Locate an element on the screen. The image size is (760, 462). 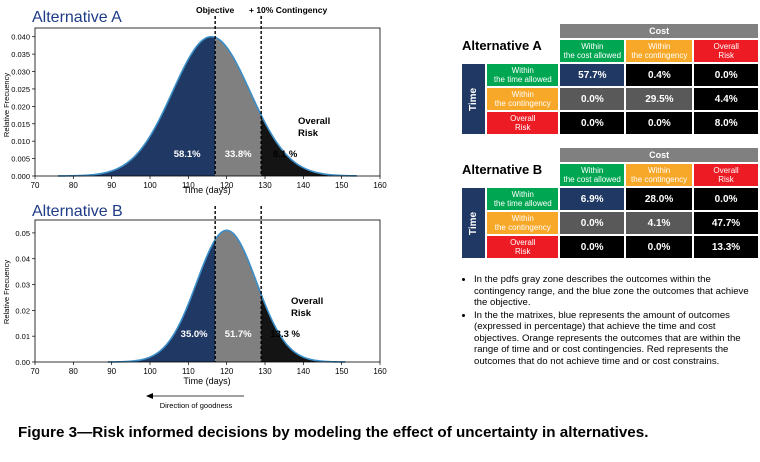
chart-a-y-tick-label: 0.000 is located at coordinates (20, 176).